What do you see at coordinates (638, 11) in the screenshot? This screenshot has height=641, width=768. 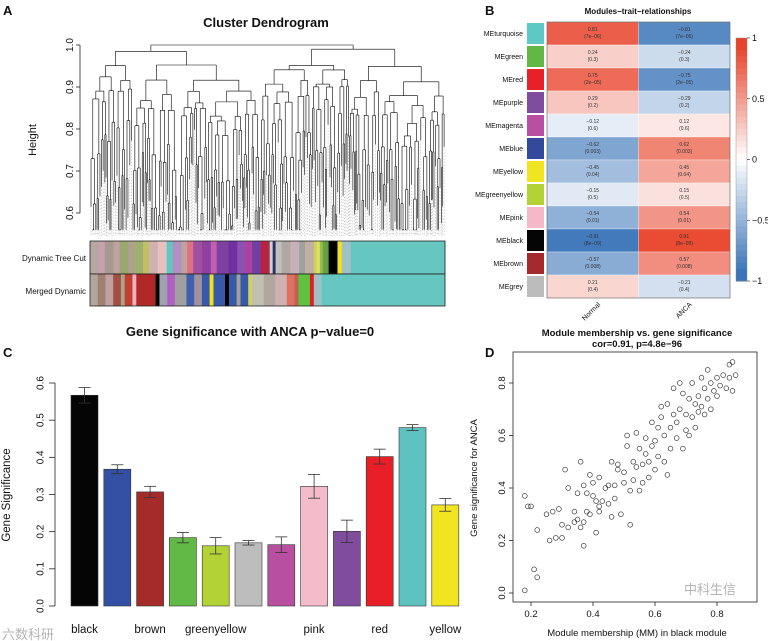 I see `heatmap-title: Modules−trait−relationships` at bounding box center [638, 11].